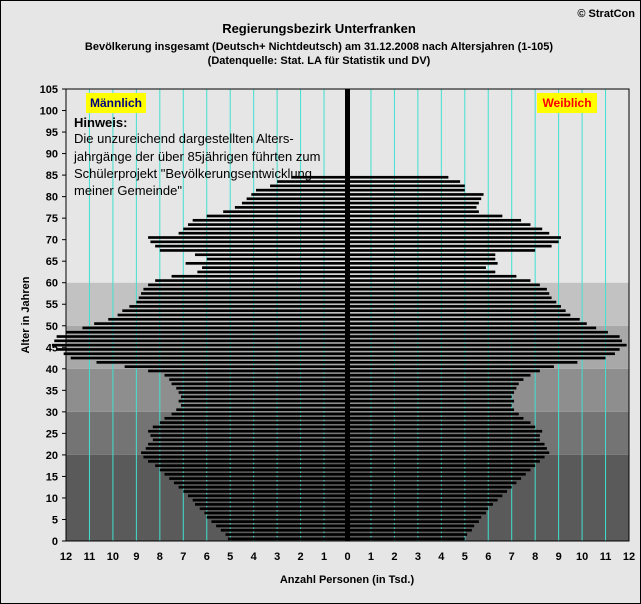 This screenshot has width=641, height=604. I want to click on x-tick-label: 12, so click(629, 557).